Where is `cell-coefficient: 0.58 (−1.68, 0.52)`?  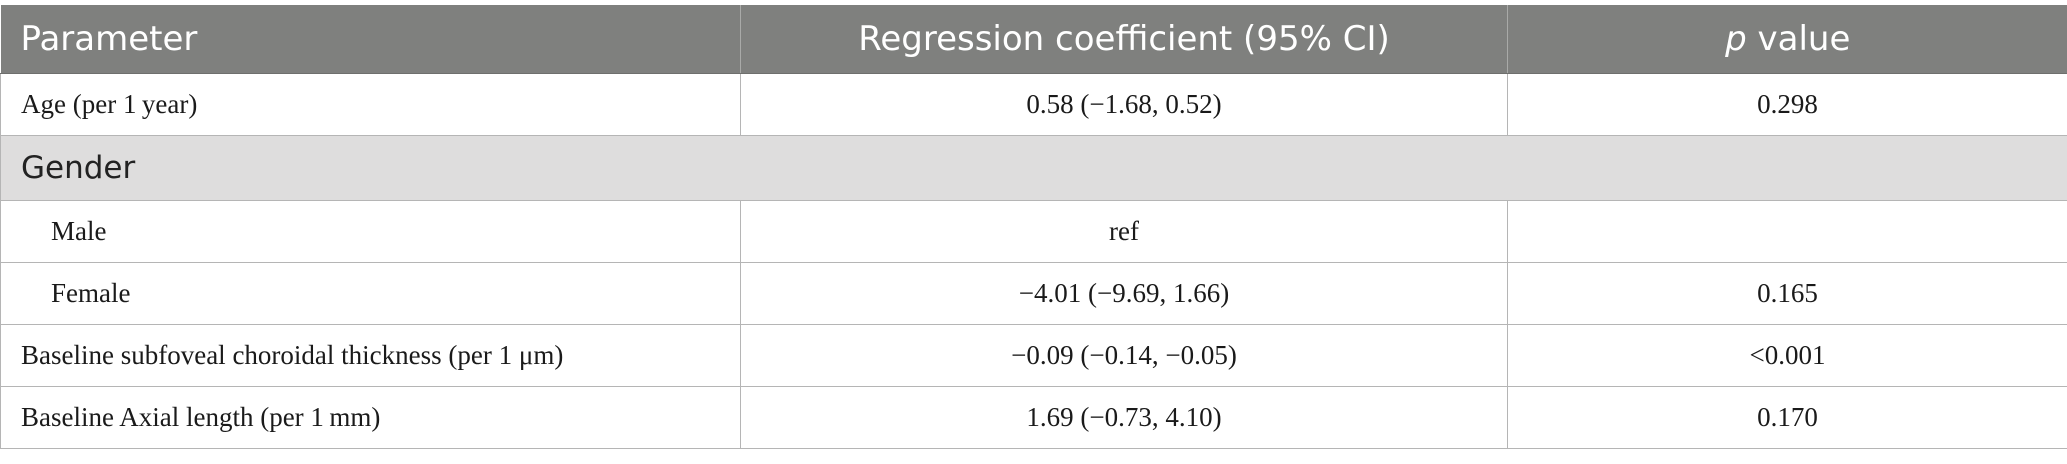 cell-coefficient: 0.58 (−1.68, 0.52) is located at coordinates (1124, 104).